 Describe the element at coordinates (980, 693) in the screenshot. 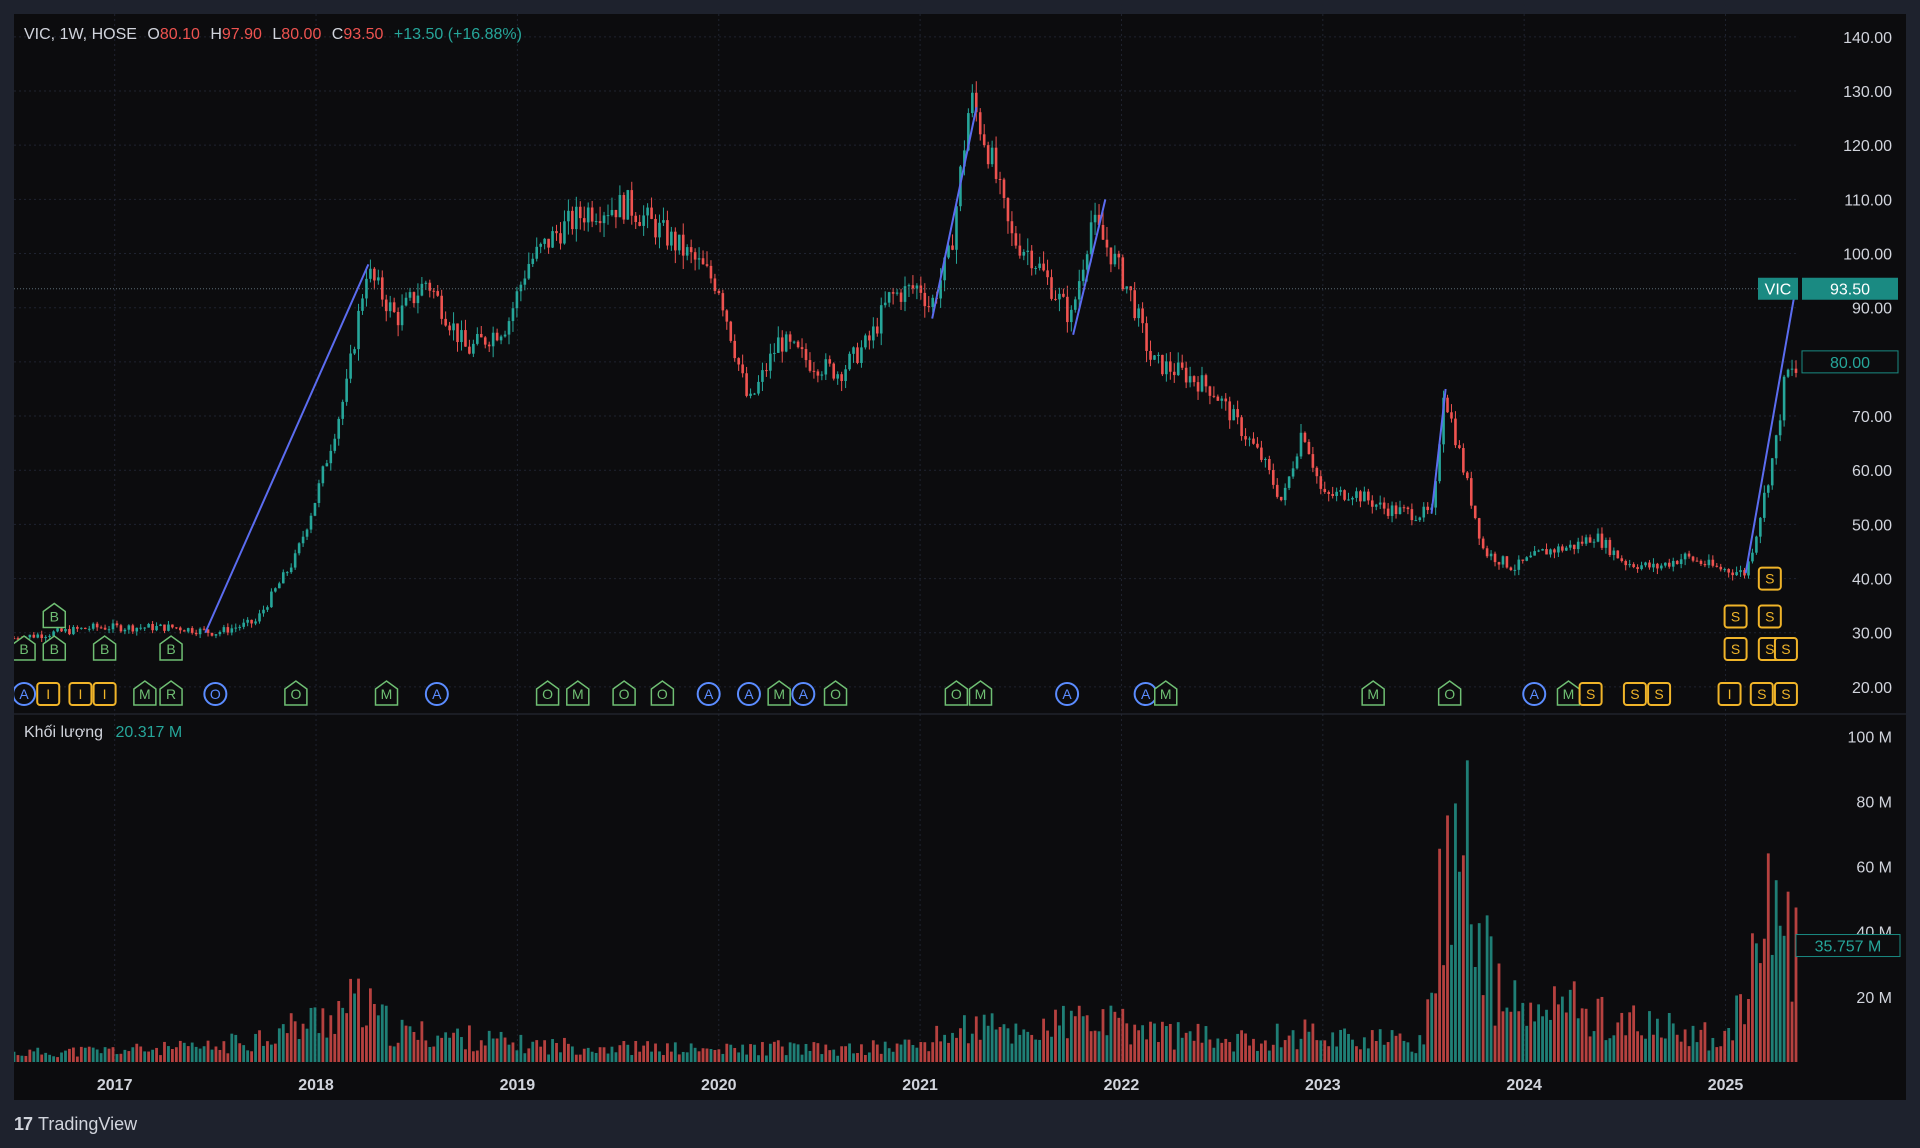

I see `event-marker-m: M` at that location.